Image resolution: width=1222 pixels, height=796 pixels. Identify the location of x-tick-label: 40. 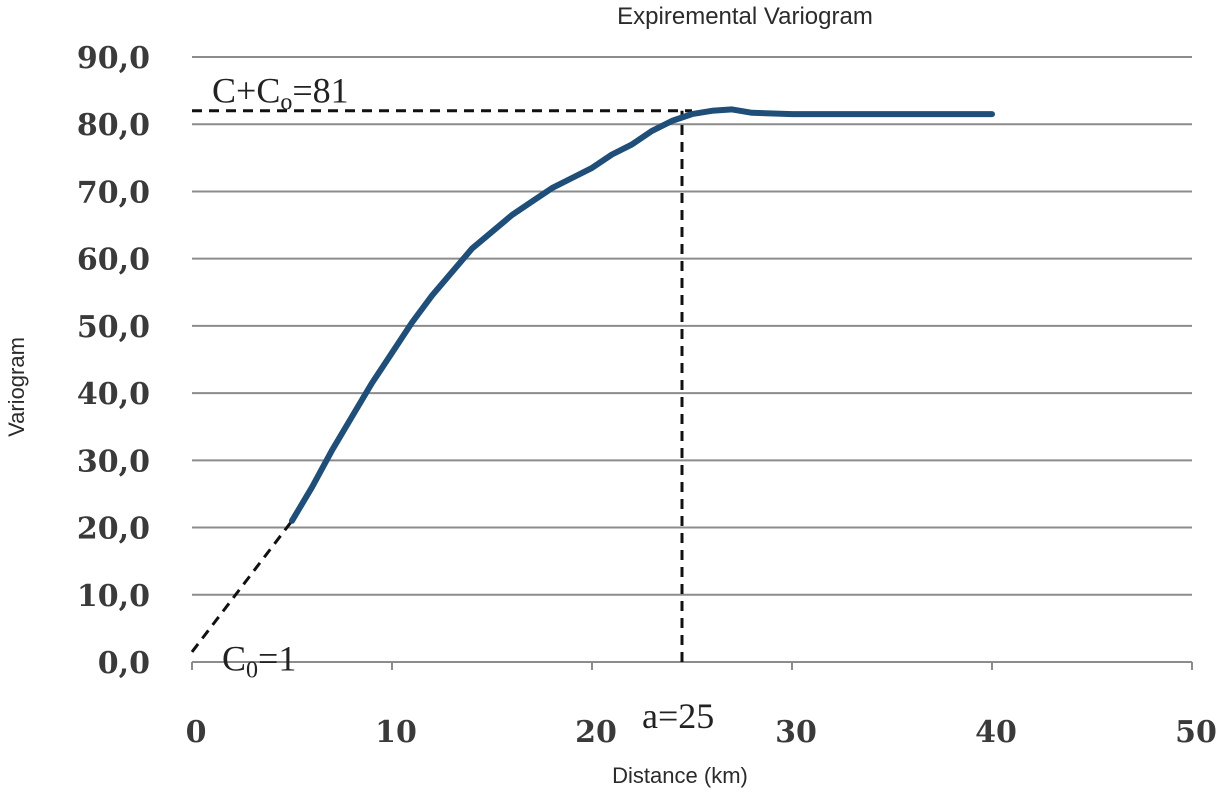
(996, 732).